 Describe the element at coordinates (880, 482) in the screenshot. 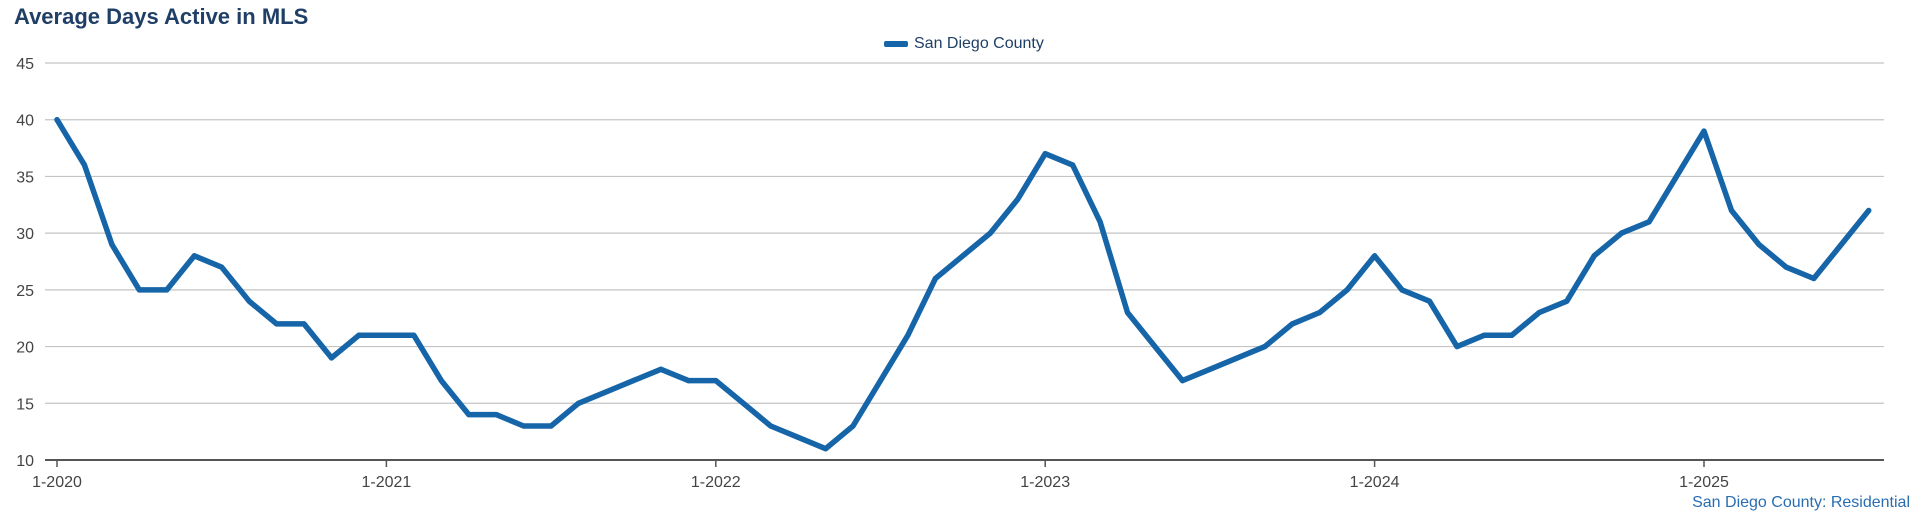

I see `x-axis-labels: 1-2020 1-2021 1-2022 1-2023 1-2024 1-2025` at that location.